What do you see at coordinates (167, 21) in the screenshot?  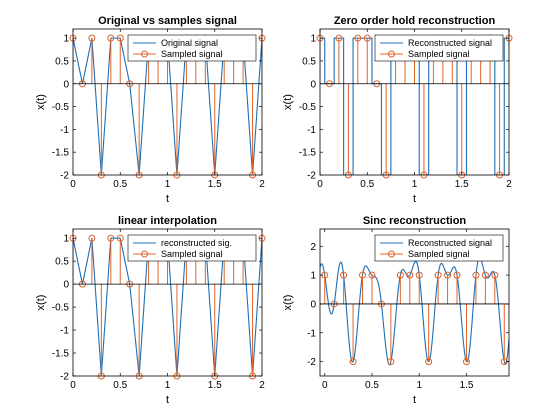 I see `chart-title: Original vs samples signal` at bounding box center [167, 21].